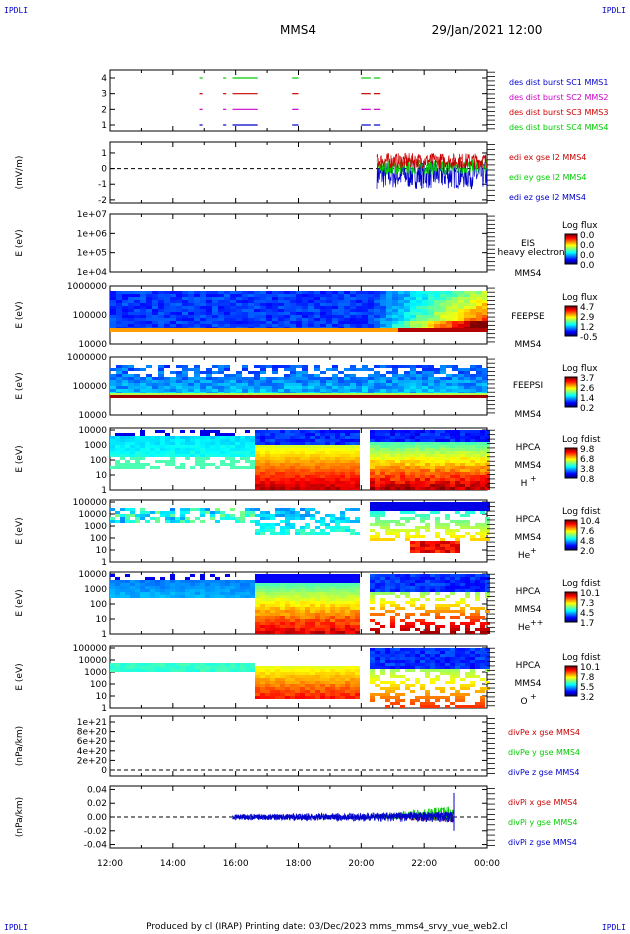 The width and height of the screenshot is (630, 934). Describe the element at coordinates (571, 260) in the screenshot. I see `colorbar-cell` at that location.